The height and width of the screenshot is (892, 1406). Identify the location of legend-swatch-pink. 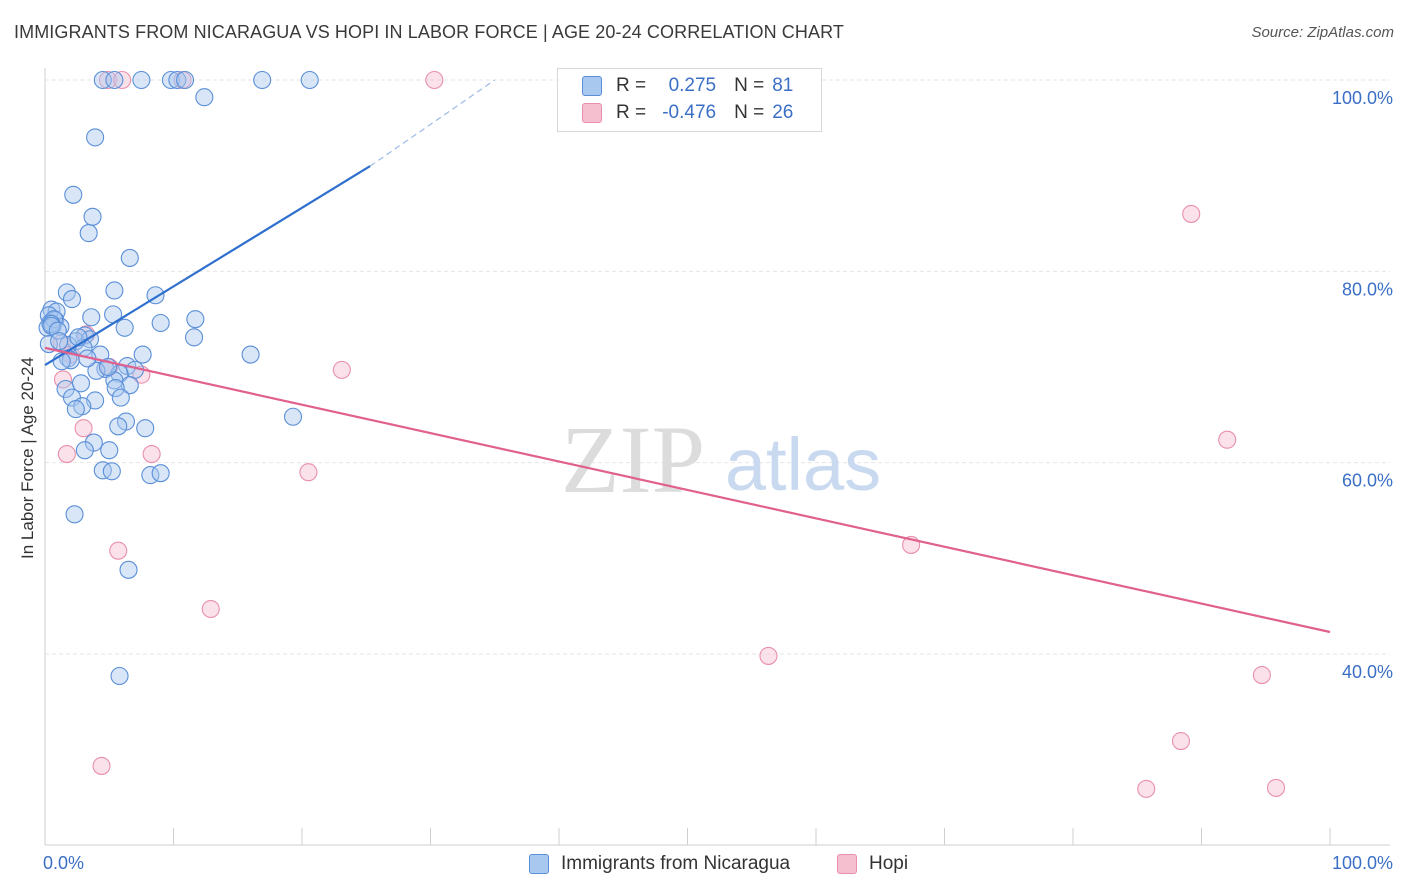
(592, 113).